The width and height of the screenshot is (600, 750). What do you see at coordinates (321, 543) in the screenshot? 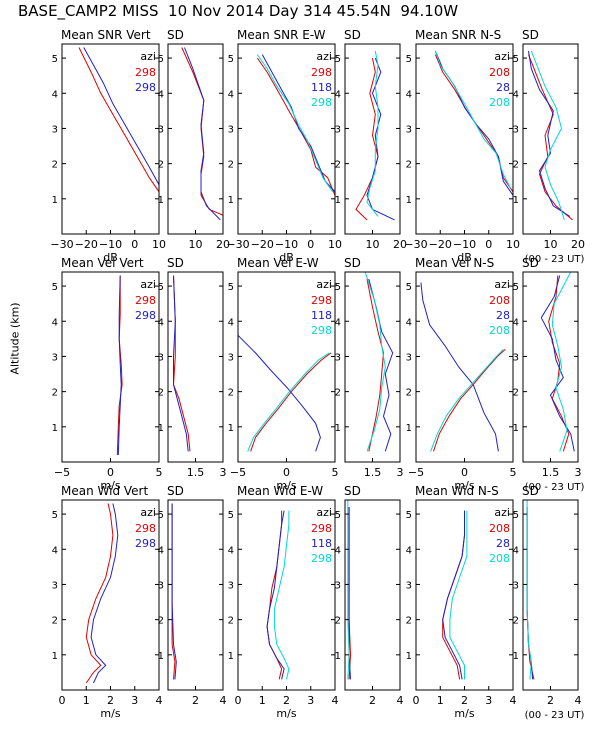
I see `legend-entry: 118` at bounding box center [321, 543].